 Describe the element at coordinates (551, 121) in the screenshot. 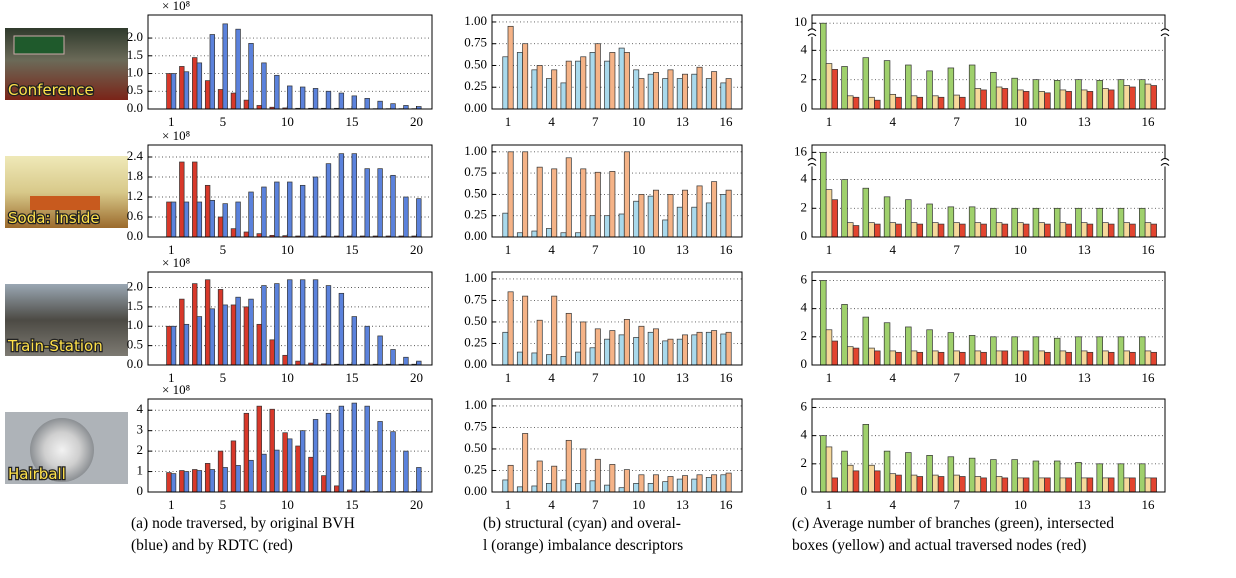

I see `x-tick-label: 4` at that location.